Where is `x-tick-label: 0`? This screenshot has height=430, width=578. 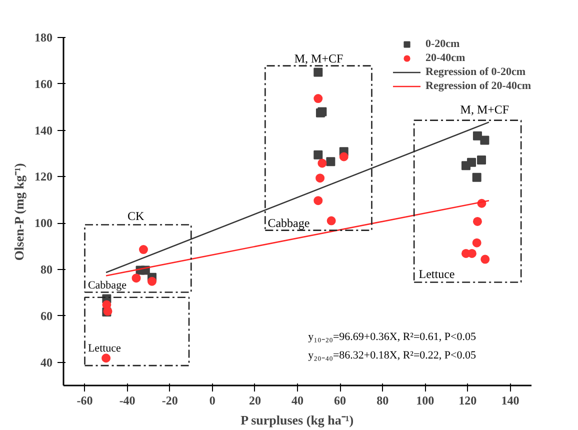 x-tick-label: 0 is located at coordinates (212, 401).